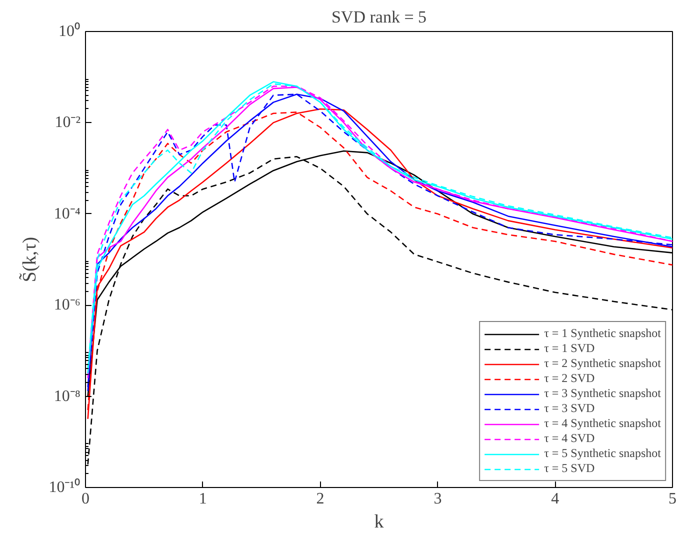  Describe the element at coordinates (602, 453) in the screenshot. I see `legend-label: τ = 5 Synthetic snapshot` at that location.